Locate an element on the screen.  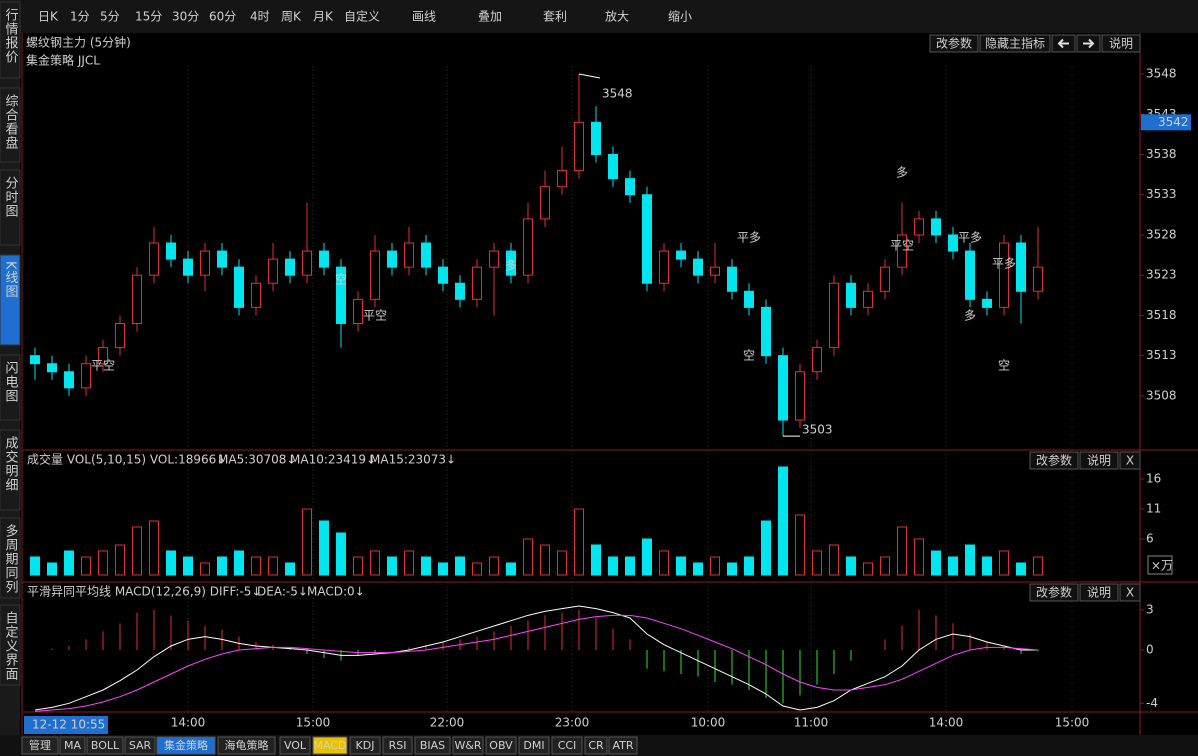
indicator-tab-label: OBV is located at coordinates (501, 745).